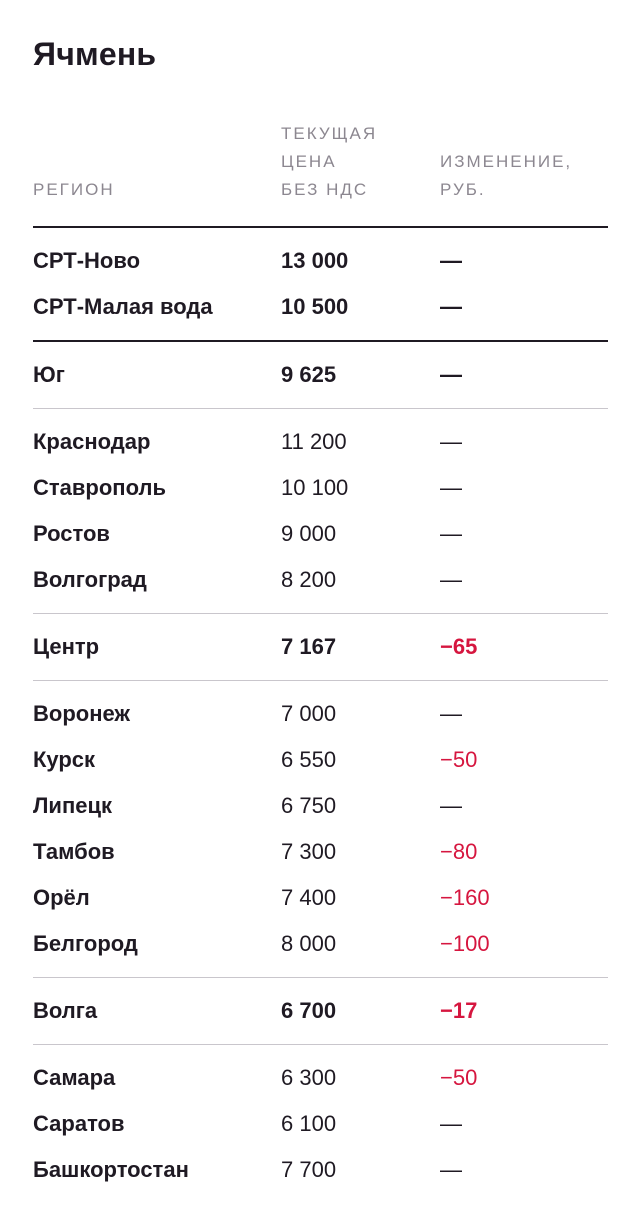  I want to click on table-row: СРТ-Малая вода 10 500 —, so click(320, 307).